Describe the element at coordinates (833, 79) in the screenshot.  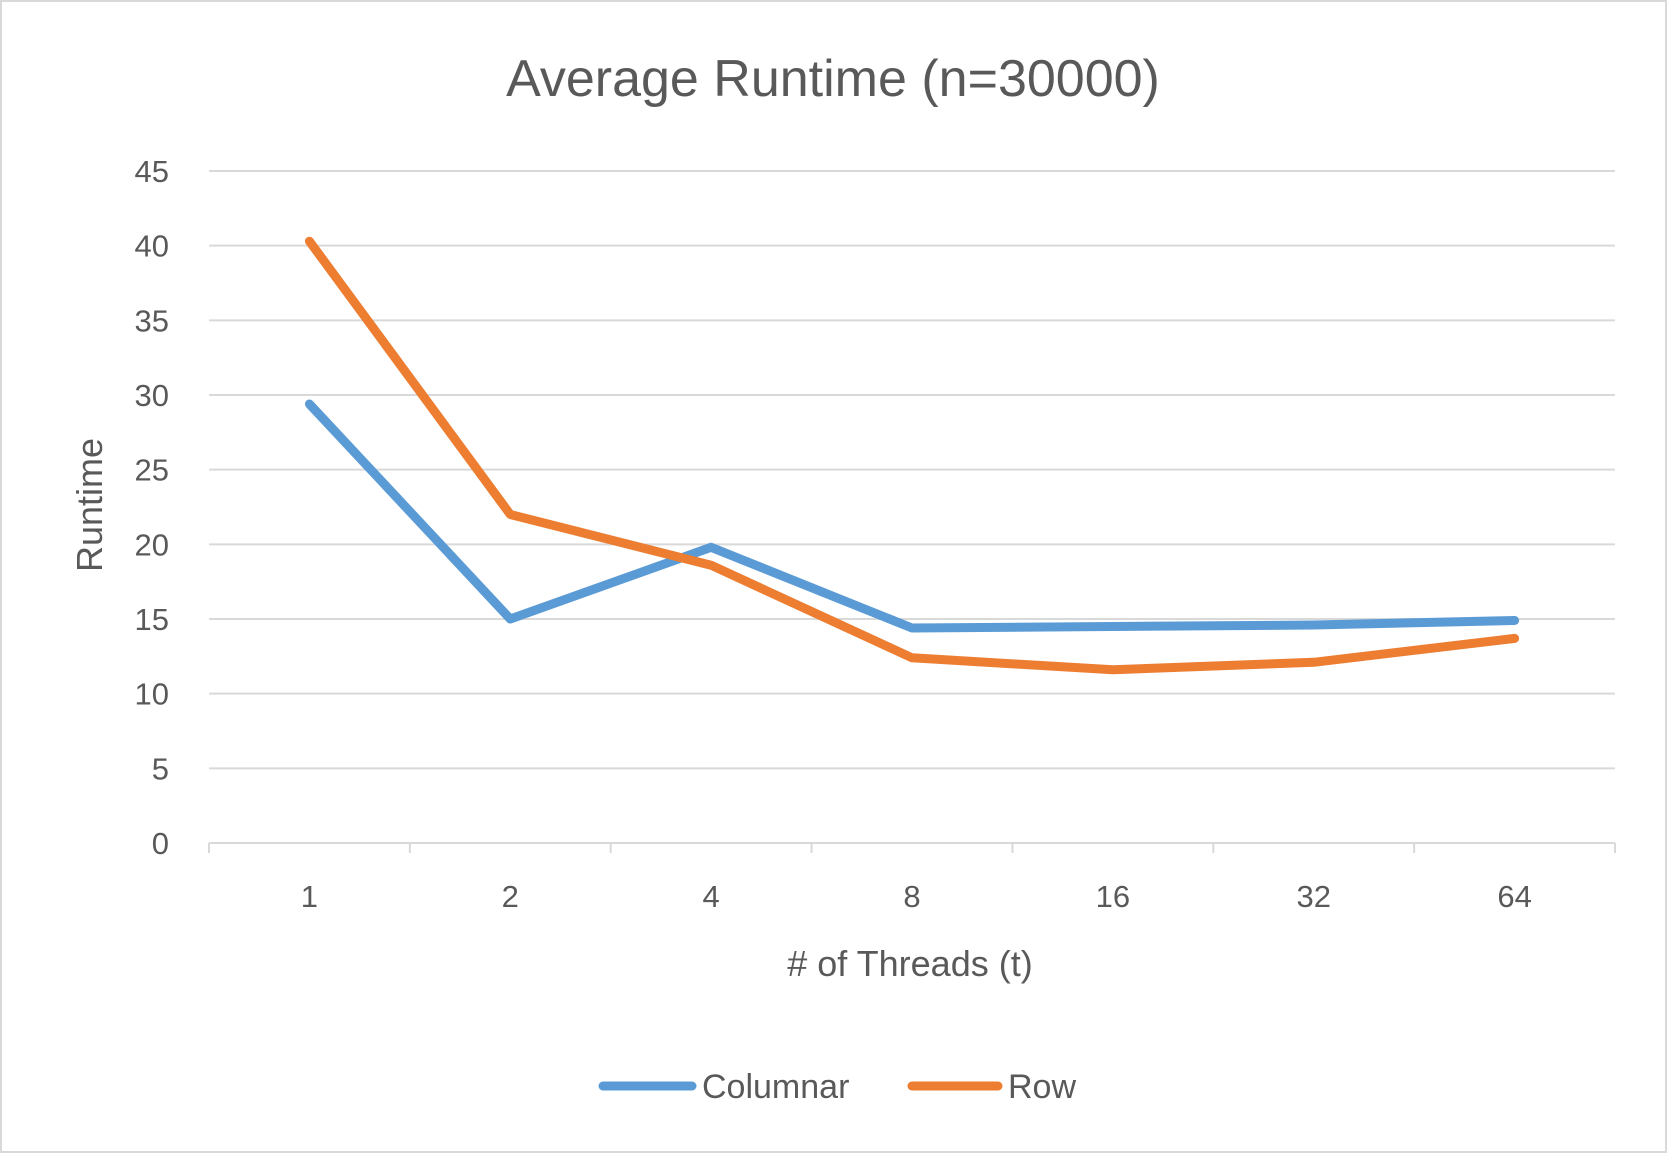
I see `chart-title: Average Runtime (n=30000)` at that location.